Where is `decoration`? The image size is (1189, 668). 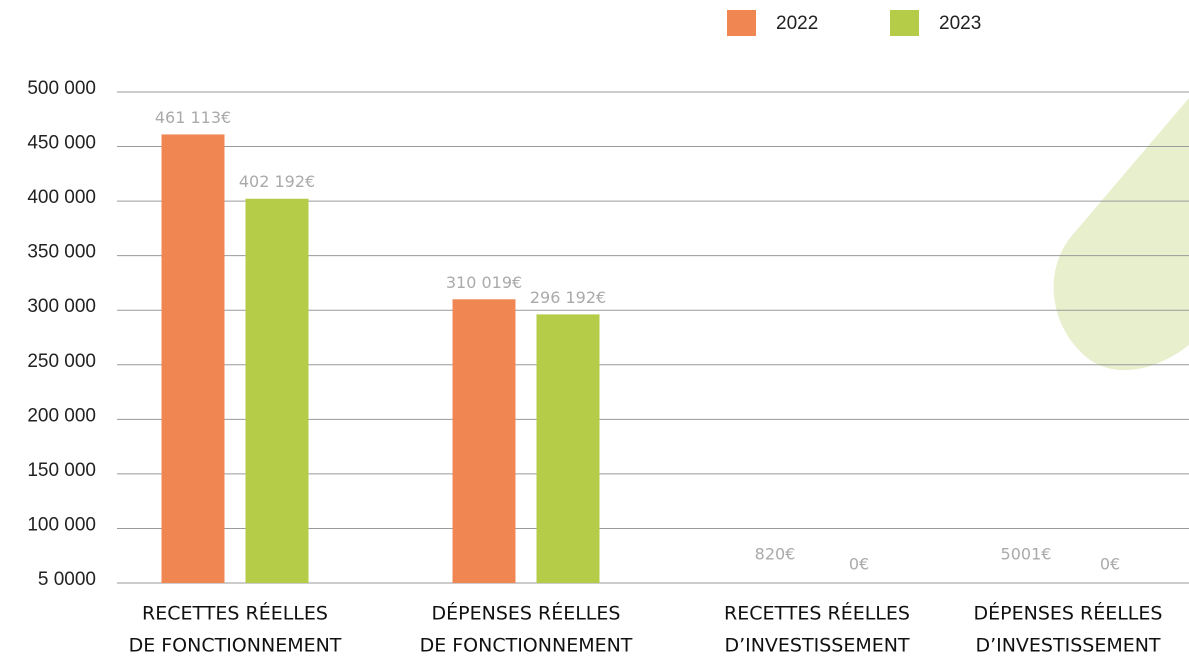 decoration is located at coordinates (1121, 234).